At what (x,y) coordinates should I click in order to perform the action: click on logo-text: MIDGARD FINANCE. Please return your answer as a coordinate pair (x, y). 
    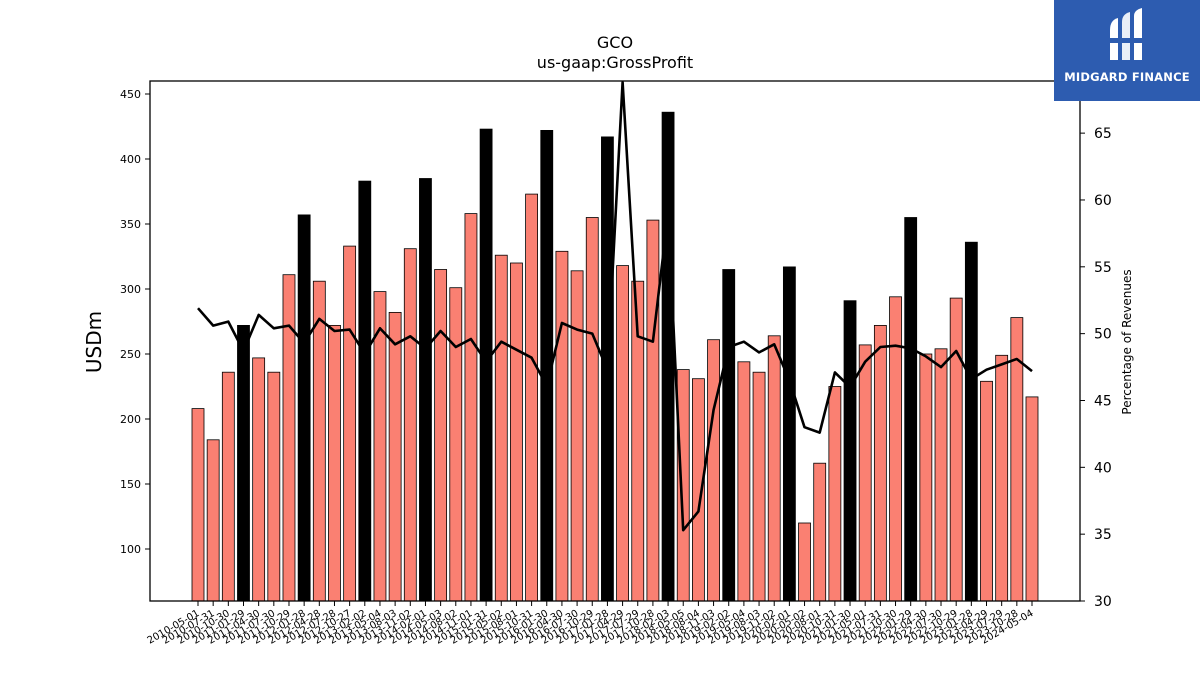
    Looking at the image, I should click on (1127, 77).